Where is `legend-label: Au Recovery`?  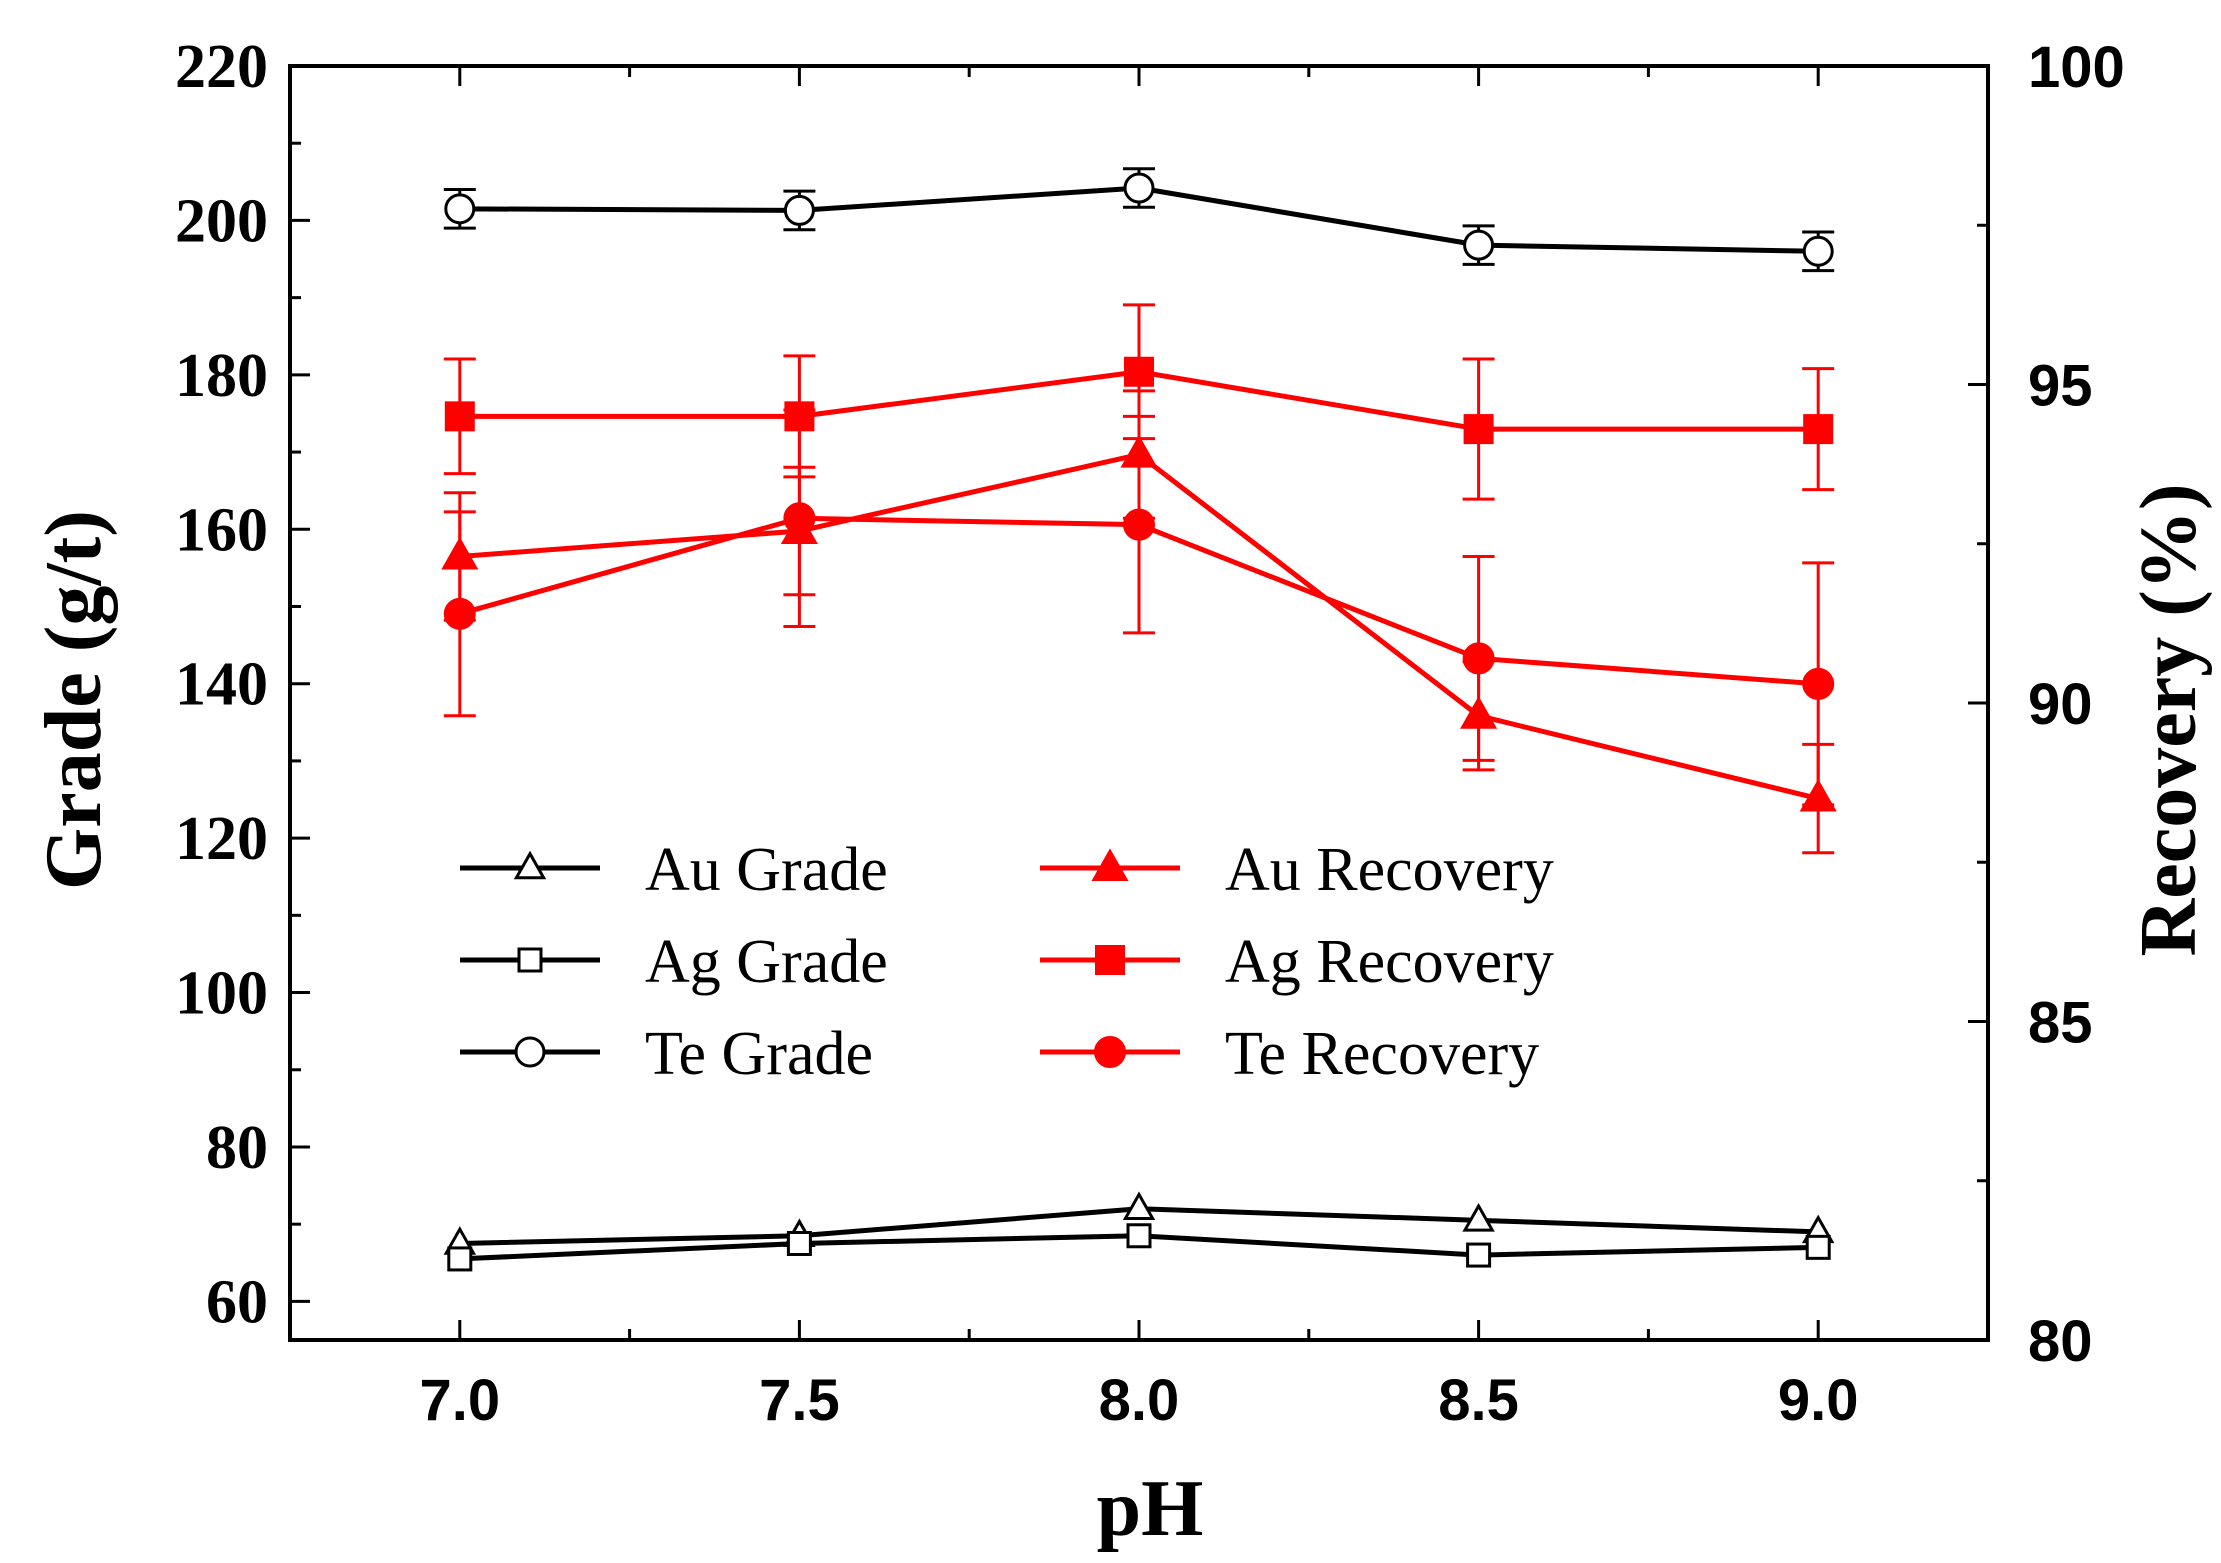 legend-label: Au Recovery is located at coordinates (1389, 870).